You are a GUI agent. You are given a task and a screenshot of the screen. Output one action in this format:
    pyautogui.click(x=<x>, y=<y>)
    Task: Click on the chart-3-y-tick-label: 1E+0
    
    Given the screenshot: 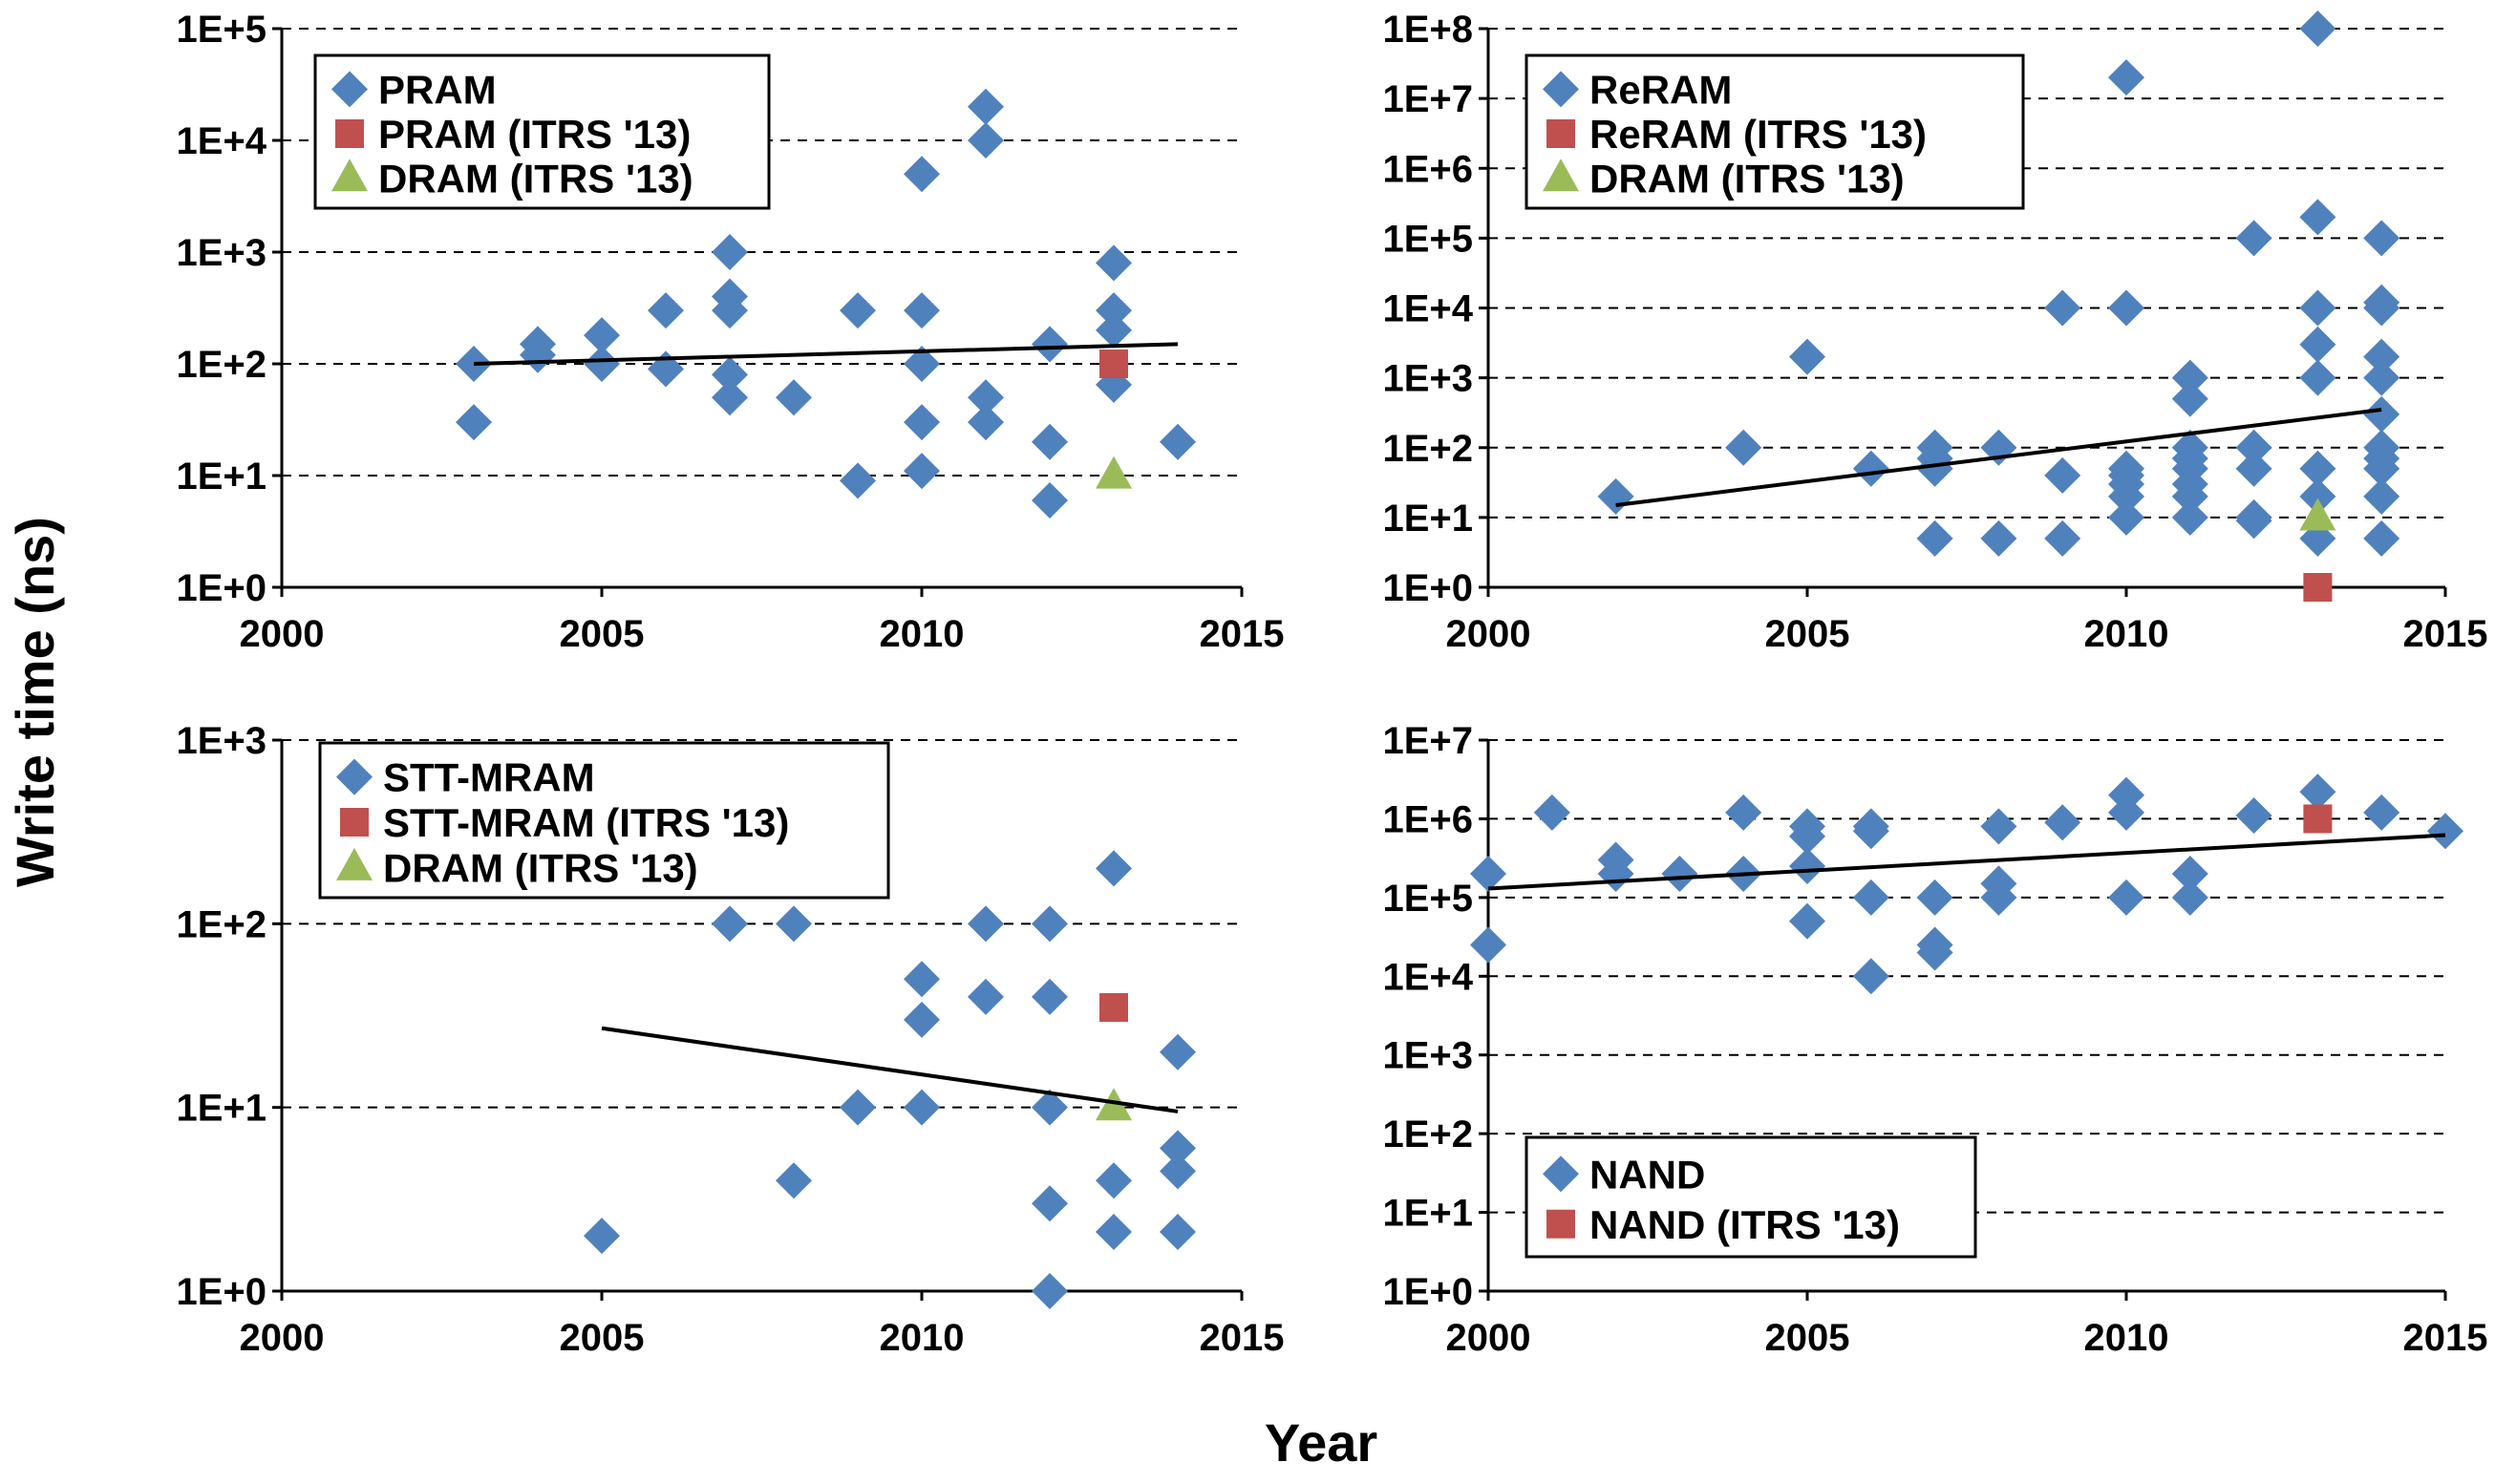 What is the action you would take?
    pyautogui.click(x=221, y=1292)
    